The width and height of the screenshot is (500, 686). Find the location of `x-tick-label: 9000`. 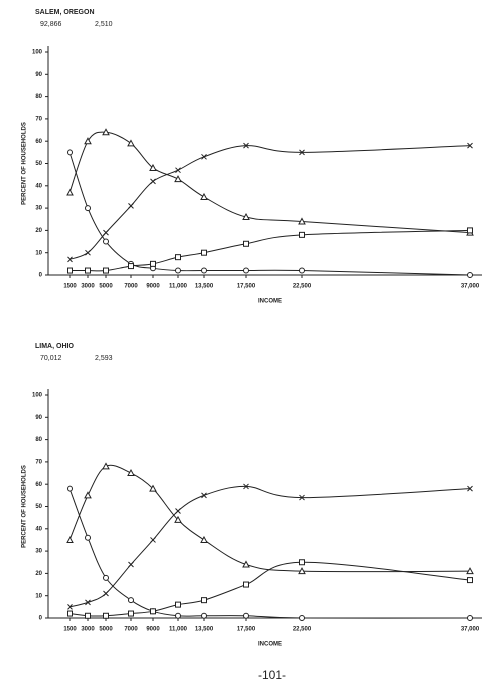

x-tick-label: 9000 is located at coordinates (153, 287).